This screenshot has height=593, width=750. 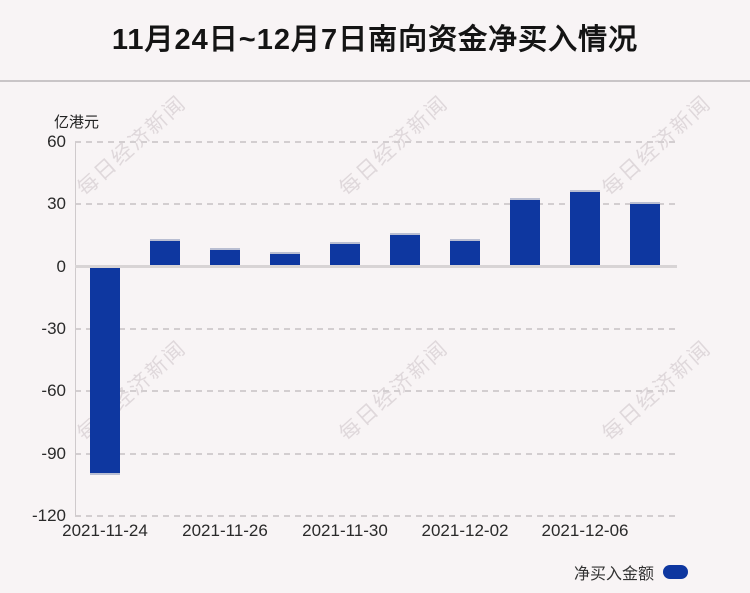 I want to click on legend-marker-pill, so click(x=675, y=572).